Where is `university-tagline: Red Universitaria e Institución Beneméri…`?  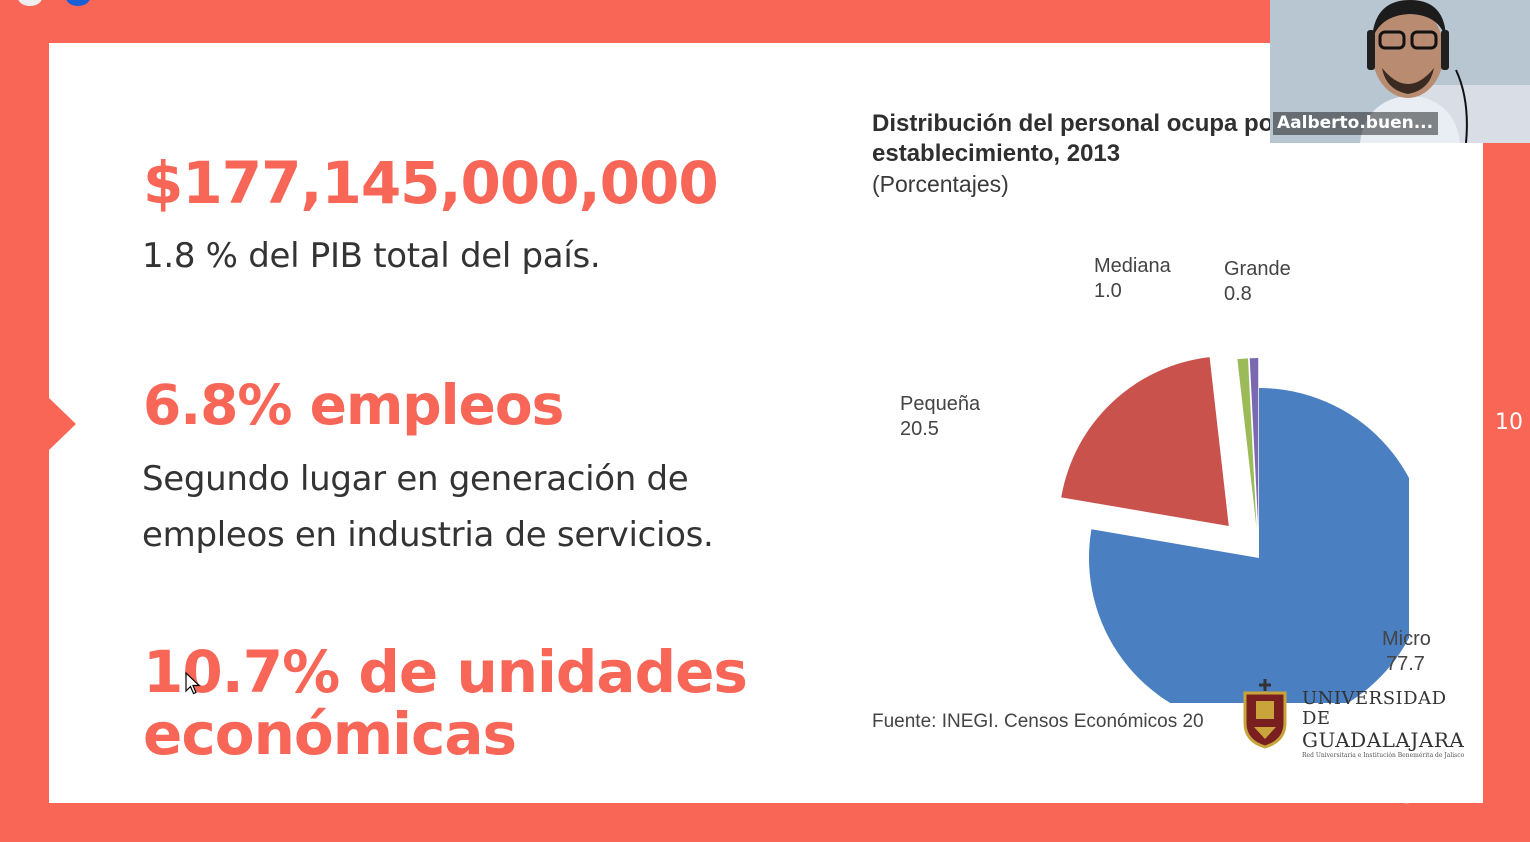 university-tagline: Red Universitaria e Institución Beneméri… is located at coordinates (1383, 755).